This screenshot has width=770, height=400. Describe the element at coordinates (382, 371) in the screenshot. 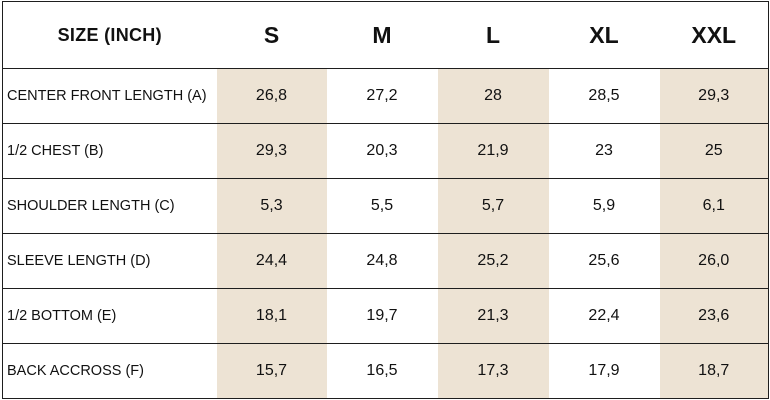

I see `measurement-value: 16,5` at that location.